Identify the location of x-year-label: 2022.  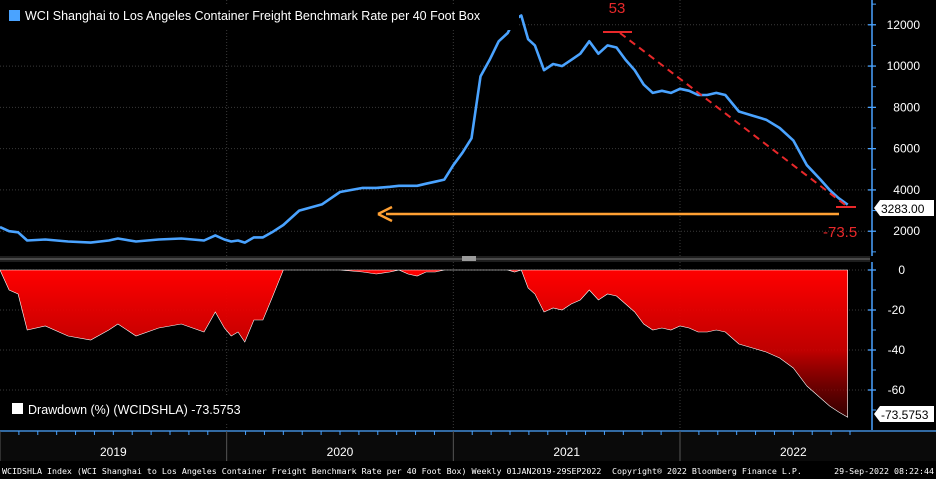
(793, 452).